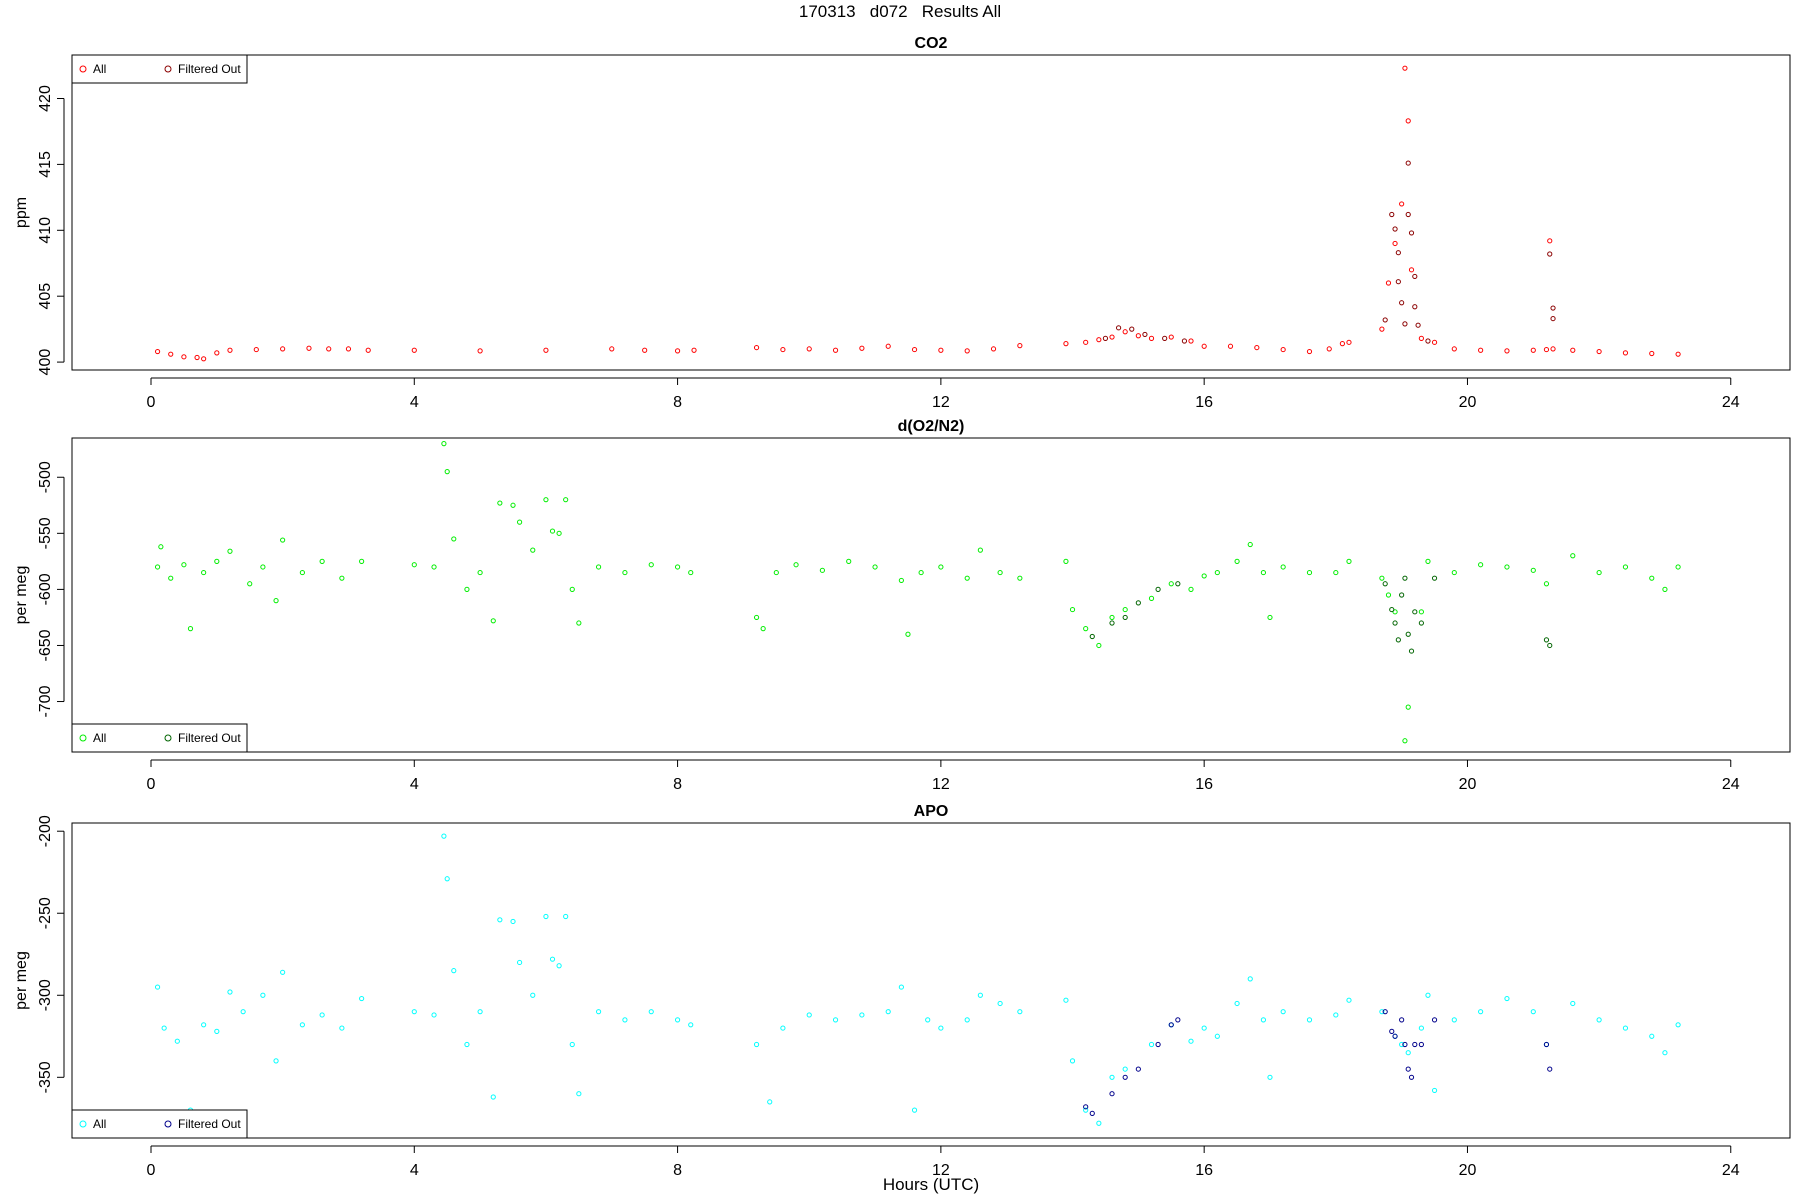  Describe the element at coordinates (151, 1170) in the screenshot. I see `x-tick-label: 0` at that location.